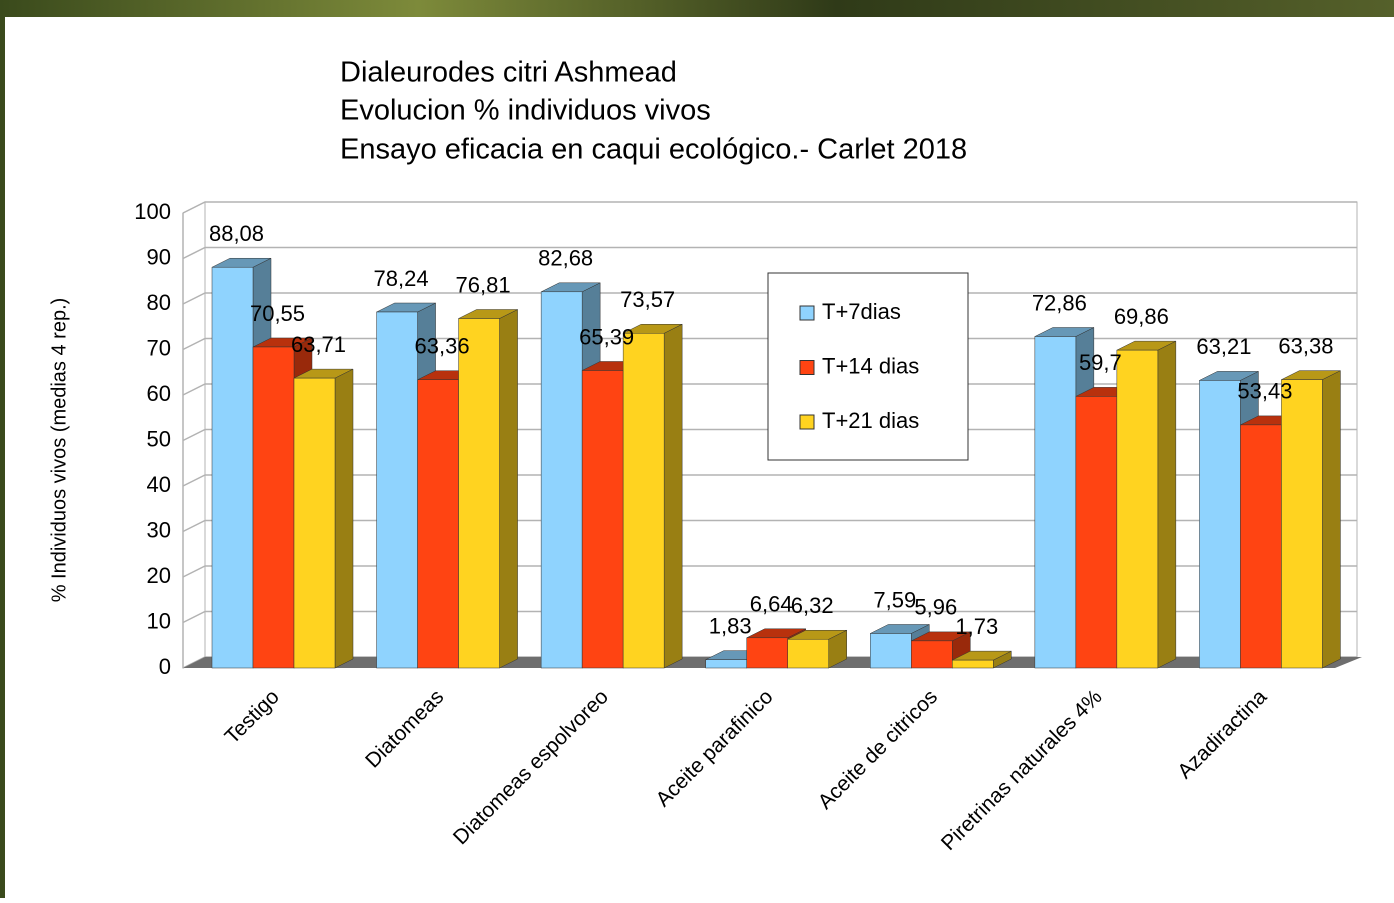 This screenshot has height=903, width=1394. Describe the element at coordinates (236, 233) in the screenshot. I see `data-label: 88,08` at that location.